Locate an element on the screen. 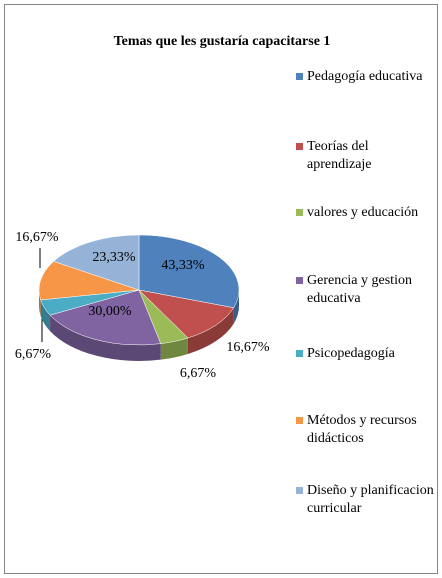  data-label: 43,33% is located at coordinates (183, 265).